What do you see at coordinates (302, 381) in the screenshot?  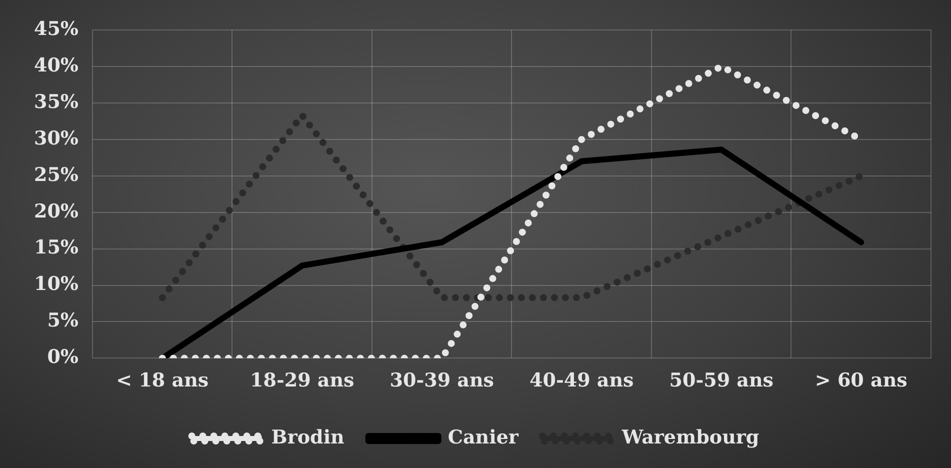 I see `x-tick-label: 18-29 ans` at bounding box center [302, 381].